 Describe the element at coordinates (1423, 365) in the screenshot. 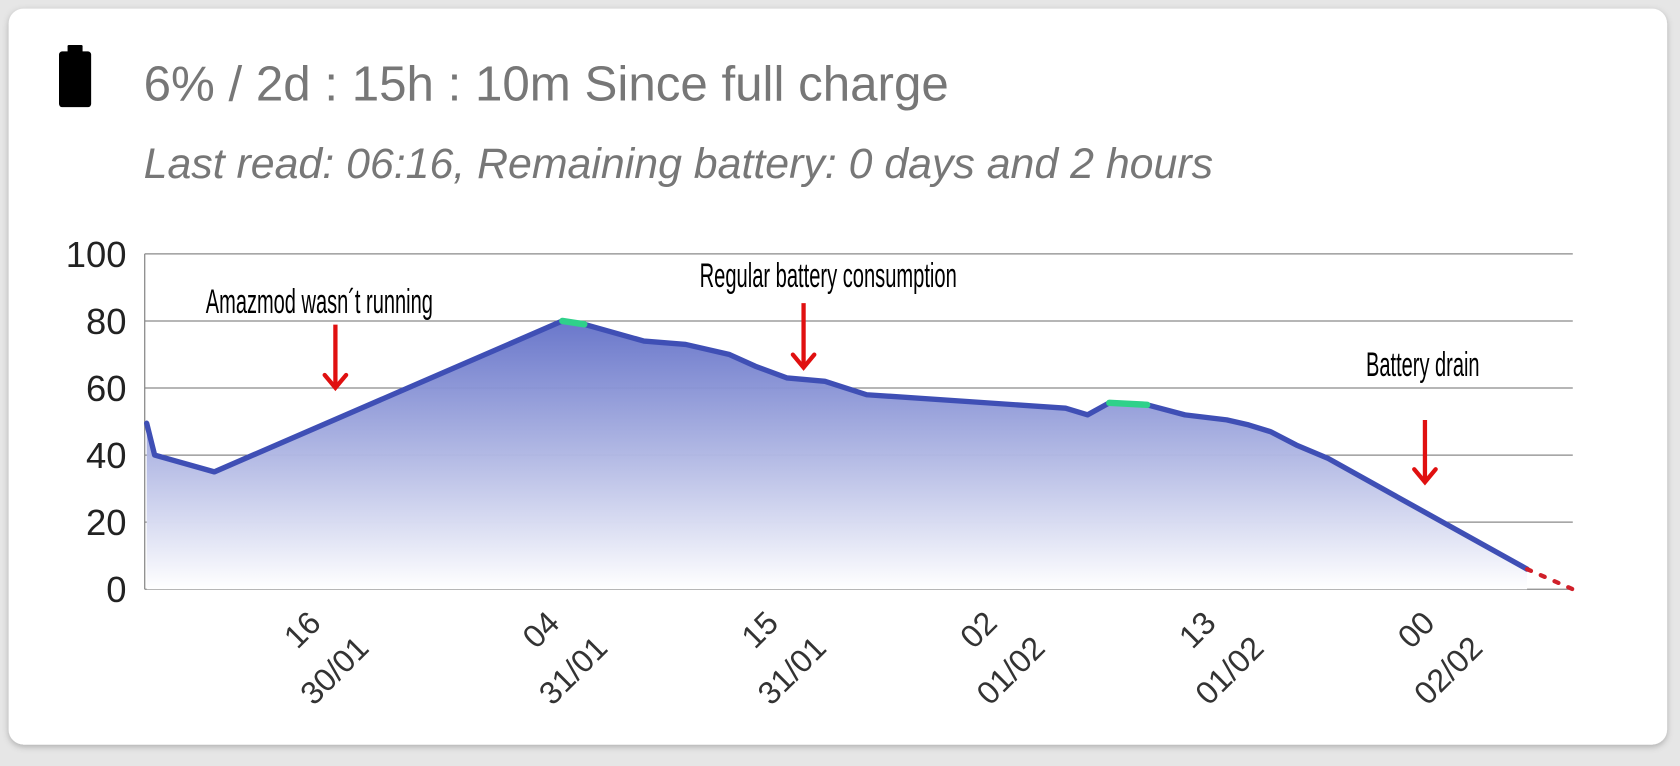

I see `annotation: Battery drain` at that location.